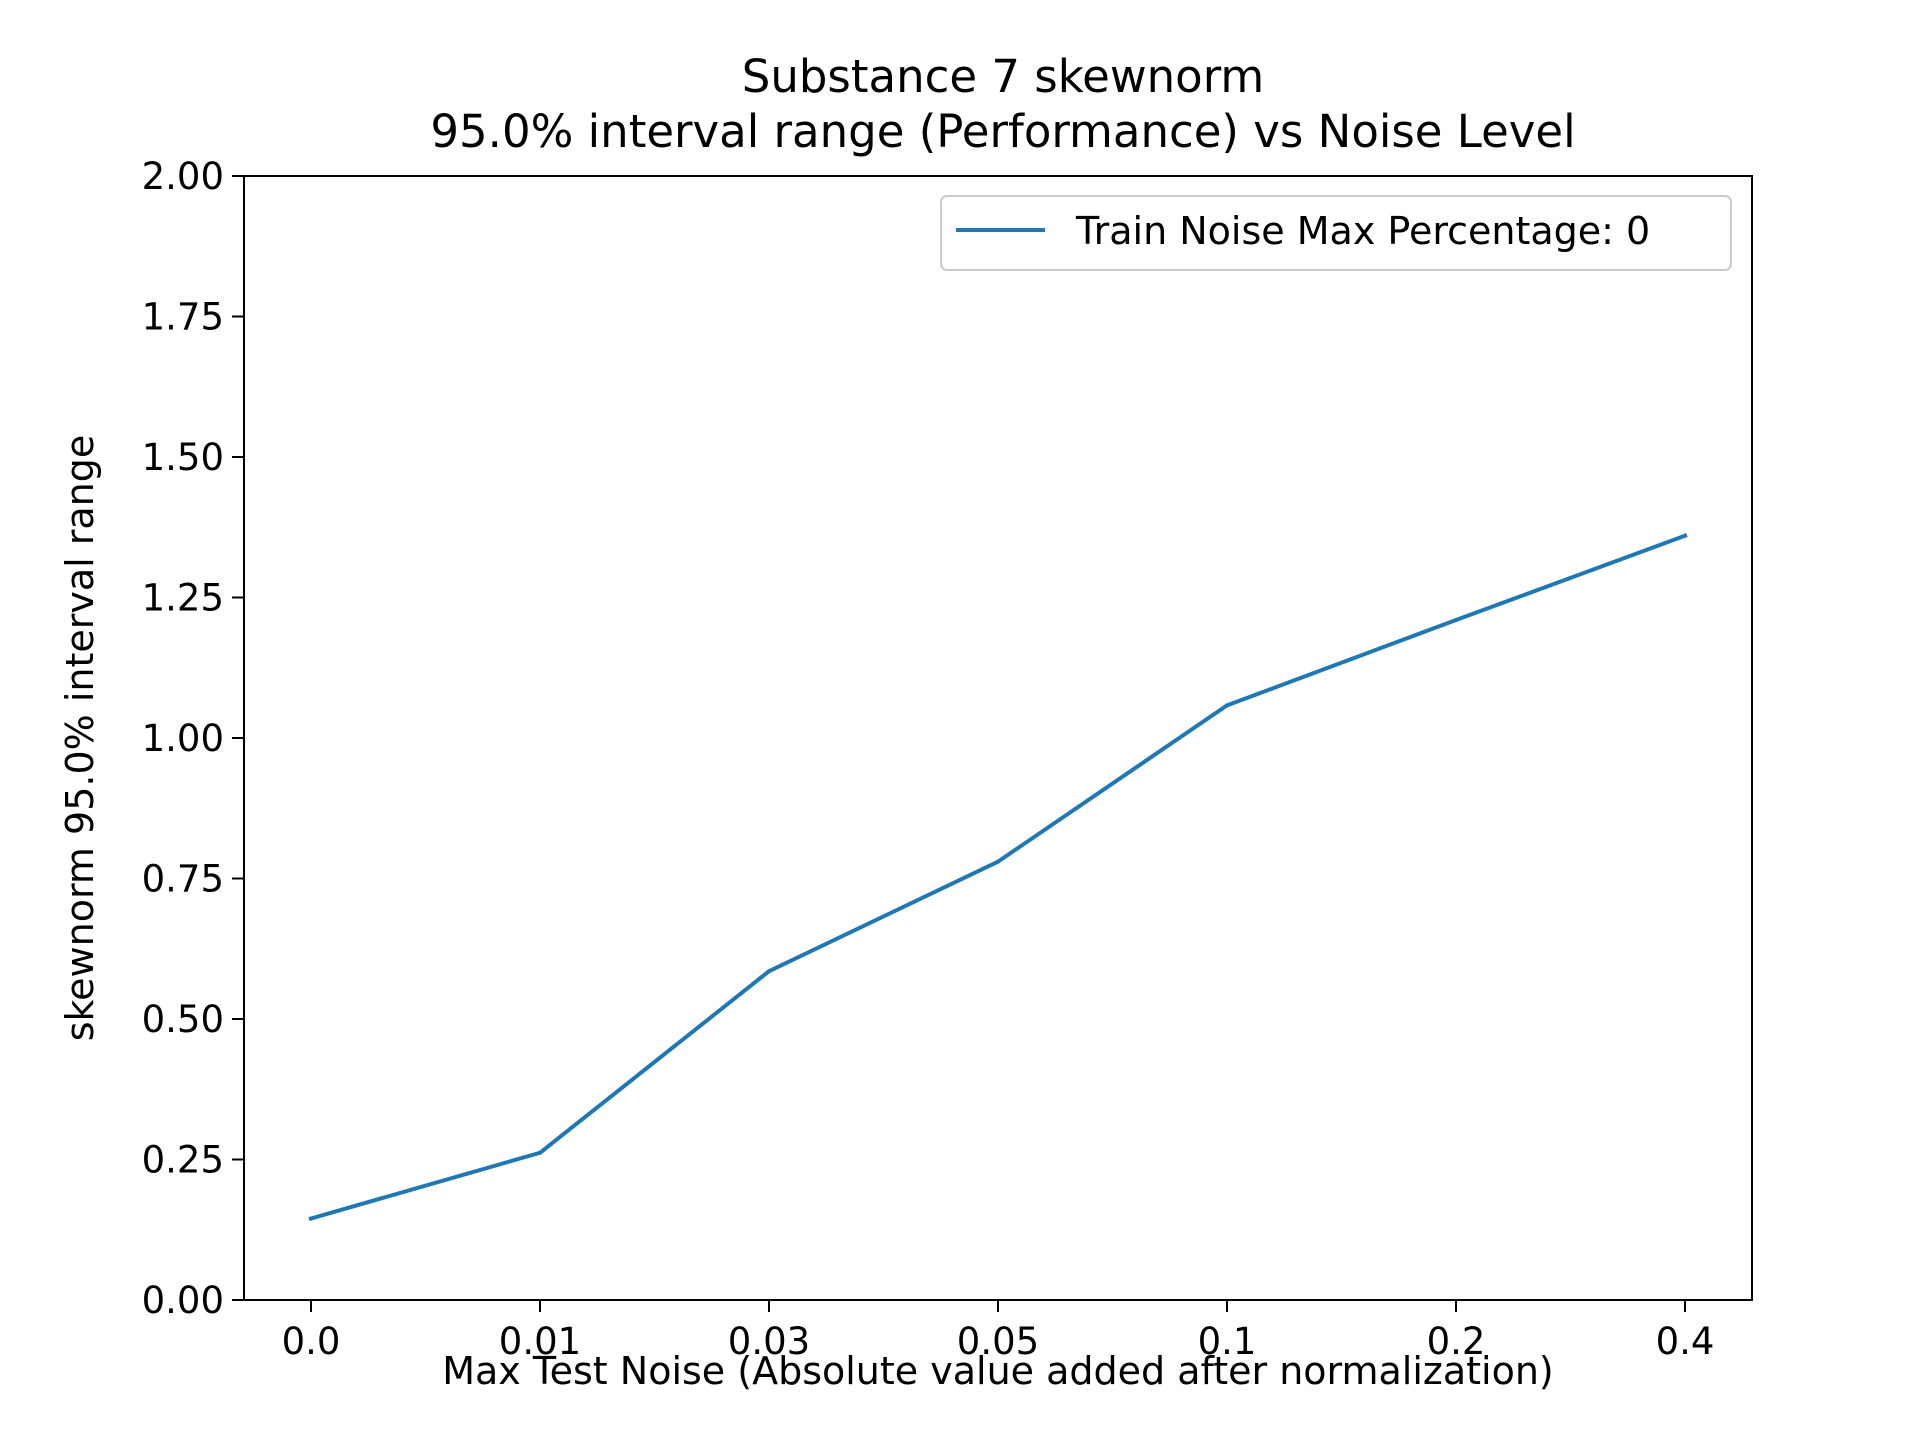 The image size is (1920, 1440). What do you see at coordinates (769, 1341) in the screenshot?
I see `x-tick-label: 0.03` at bounding box center [769, 1341].